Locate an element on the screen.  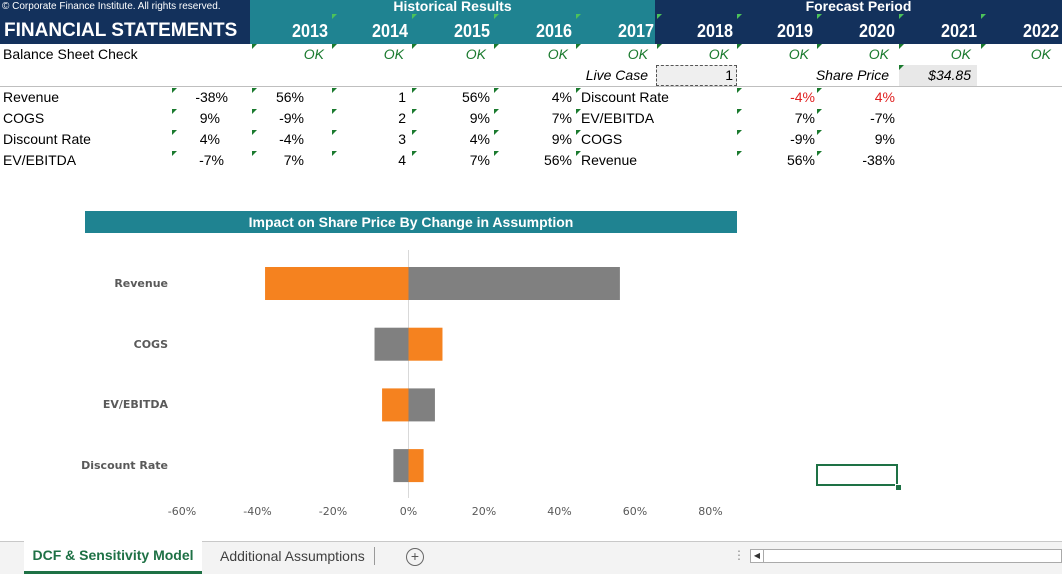
row-divider is located at coordinates (531, 86).